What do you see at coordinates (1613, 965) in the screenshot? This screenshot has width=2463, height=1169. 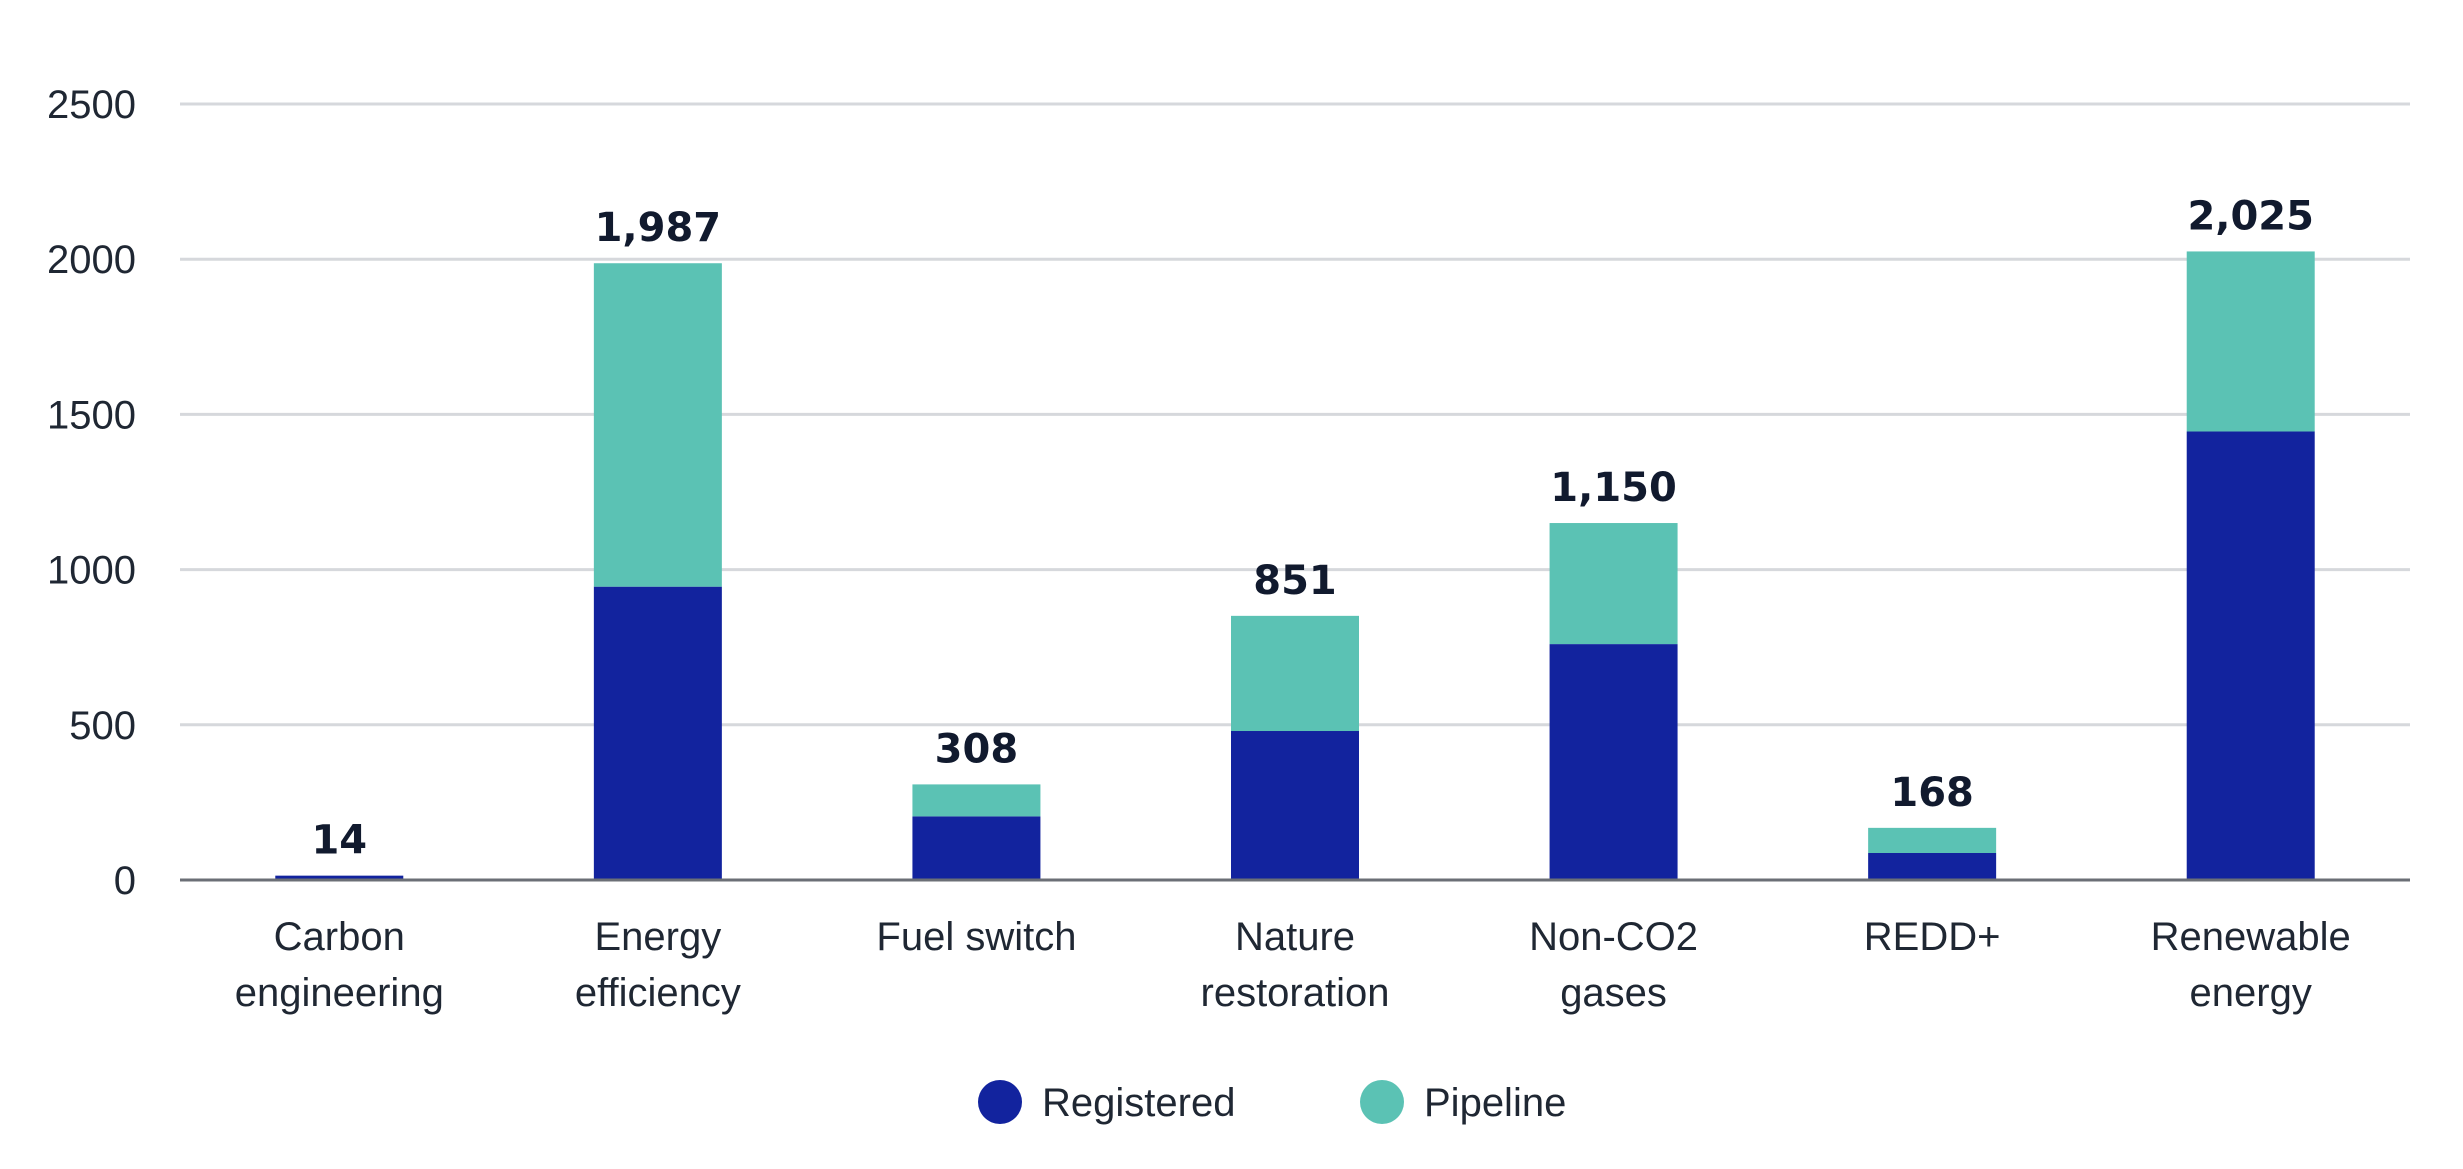 I see `x-tick-label: Non-CO2 gases` at bounding box center [1613, 965].